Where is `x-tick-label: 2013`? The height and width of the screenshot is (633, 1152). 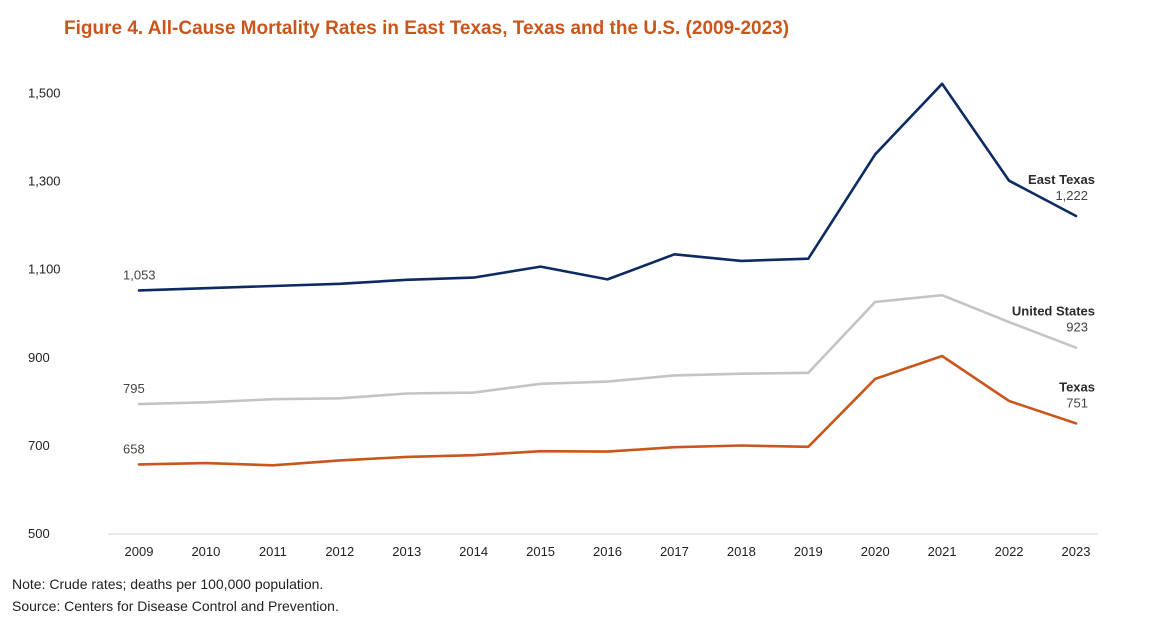 x-tick-label: 2013 is located at coordinates (406, 551).